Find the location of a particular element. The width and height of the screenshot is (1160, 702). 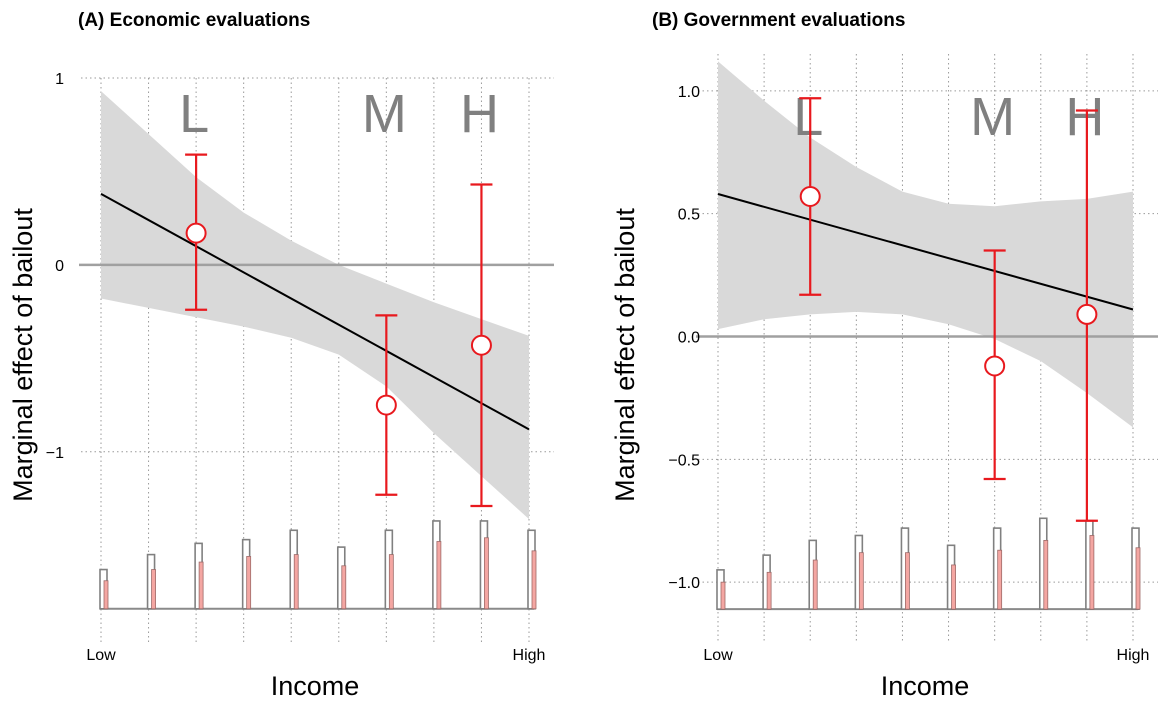

panel-b-estimate-point-m is located at coordinates (995, 366).